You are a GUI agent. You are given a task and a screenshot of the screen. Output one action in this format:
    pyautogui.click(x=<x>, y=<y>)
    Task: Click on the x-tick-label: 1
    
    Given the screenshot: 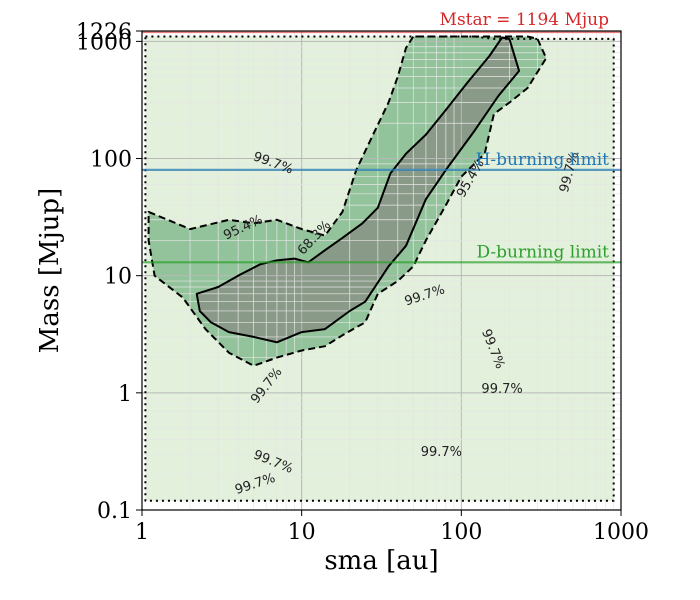 What is the action you would take?
    pyautogui.click(x=142, y=532)
    